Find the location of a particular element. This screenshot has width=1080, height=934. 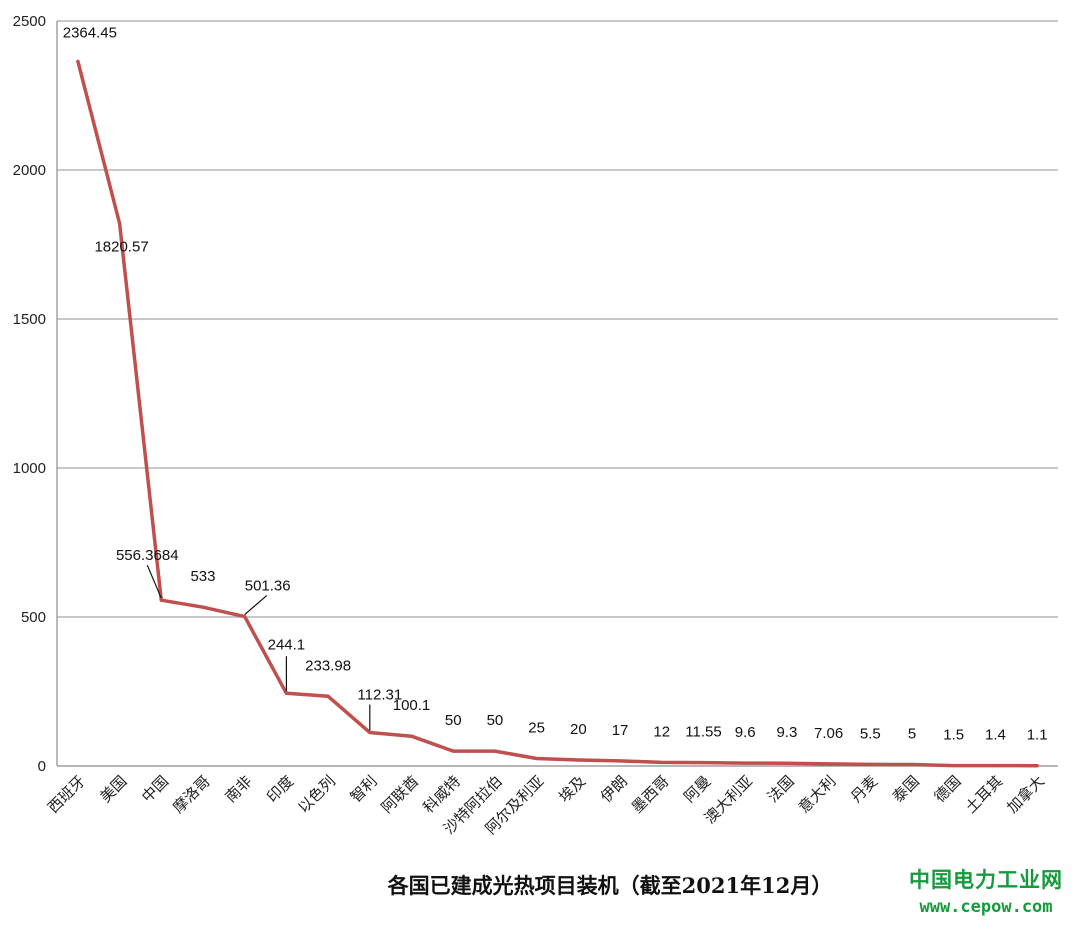

data-label: 9.6 is located at coordinates (745, 732).